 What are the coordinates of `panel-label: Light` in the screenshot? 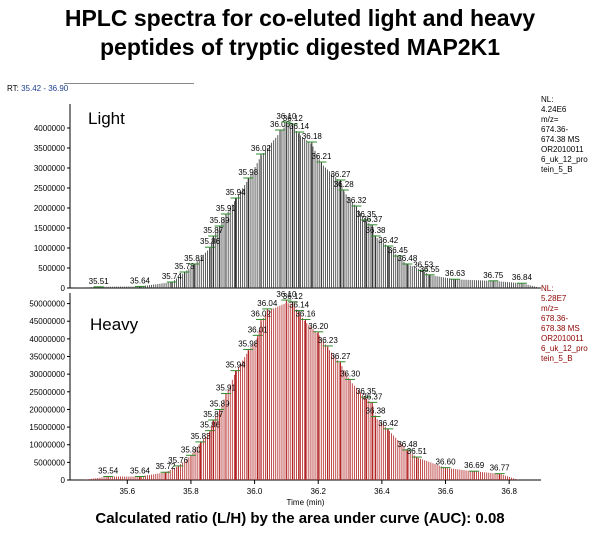 It's located at (106, 118).